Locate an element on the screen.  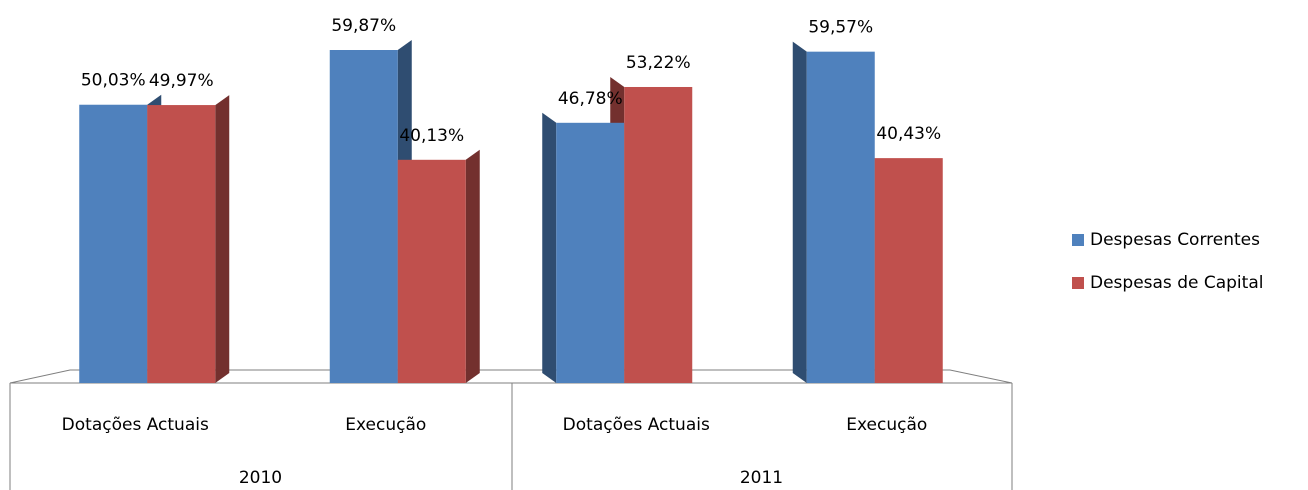
data-label: 50,03% is located at coordinates (113, 81).